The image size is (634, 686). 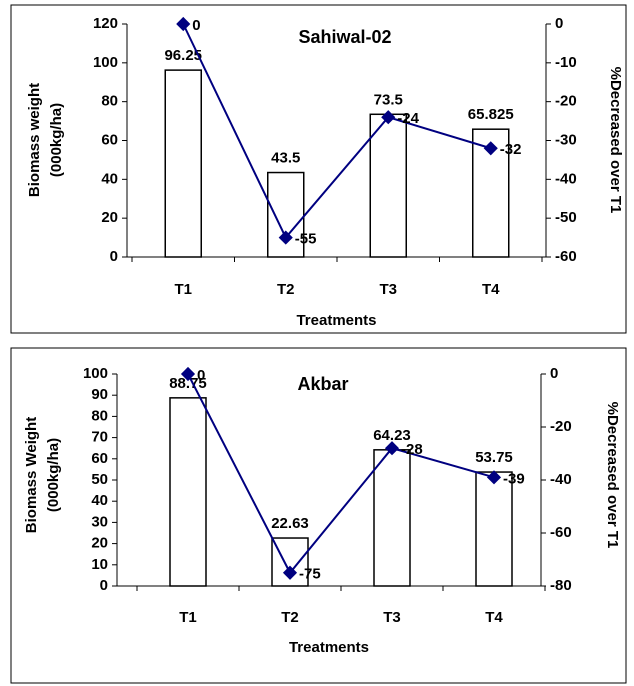 What do you see at coordinates (34, 140) in the screenshot?
I see `y-axis-label: Biomass weight` at bounding box center [34, 140].